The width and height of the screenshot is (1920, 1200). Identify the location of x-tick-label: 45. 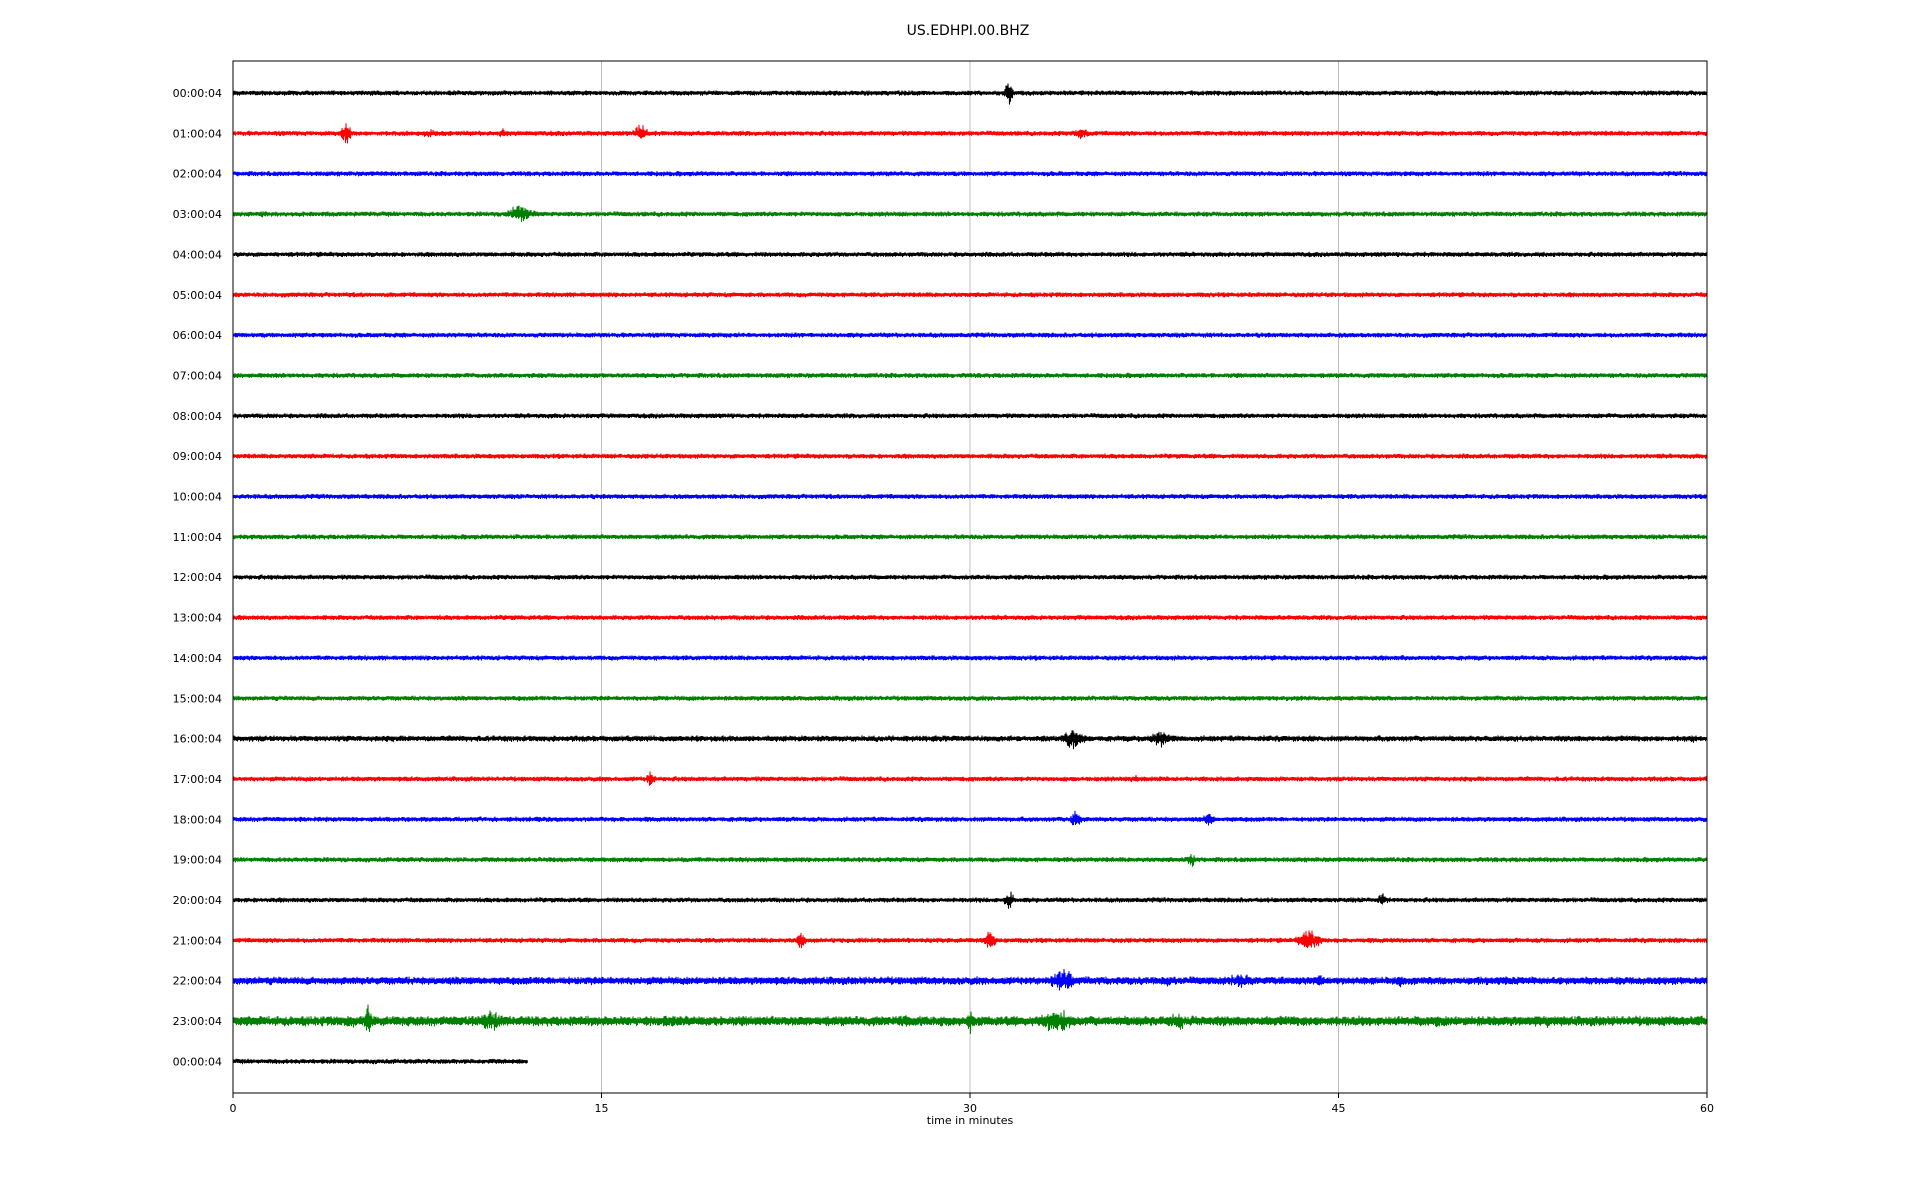
(1339, 1108).